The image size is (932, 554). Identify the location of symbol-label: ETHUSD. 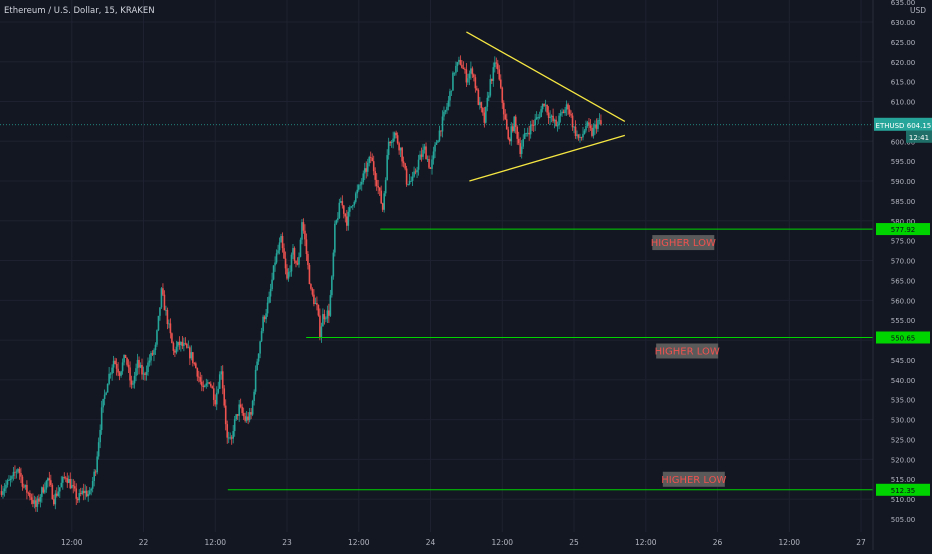
(890, 126).